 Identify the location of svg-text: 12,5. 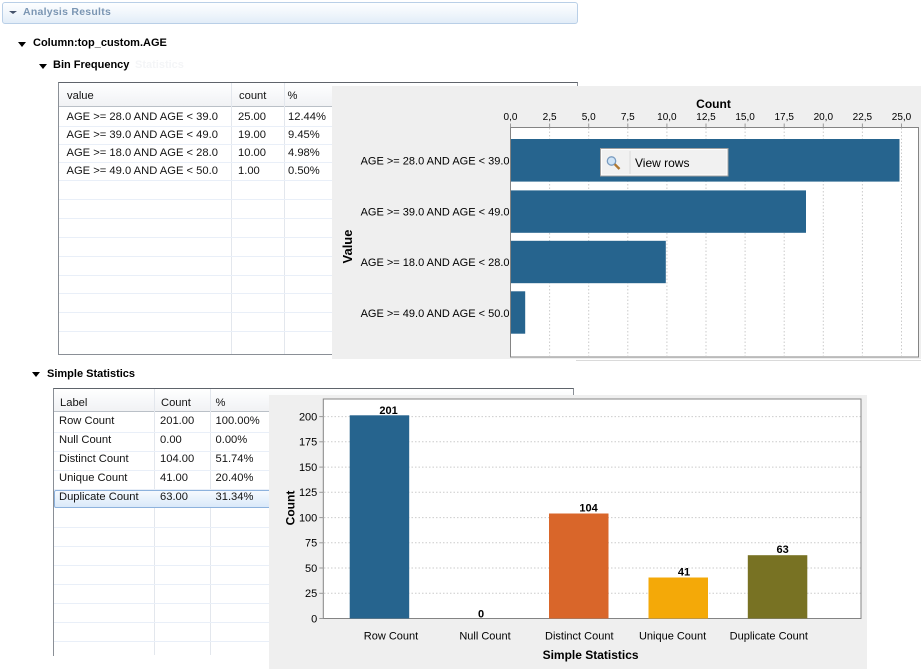
(706, 117).